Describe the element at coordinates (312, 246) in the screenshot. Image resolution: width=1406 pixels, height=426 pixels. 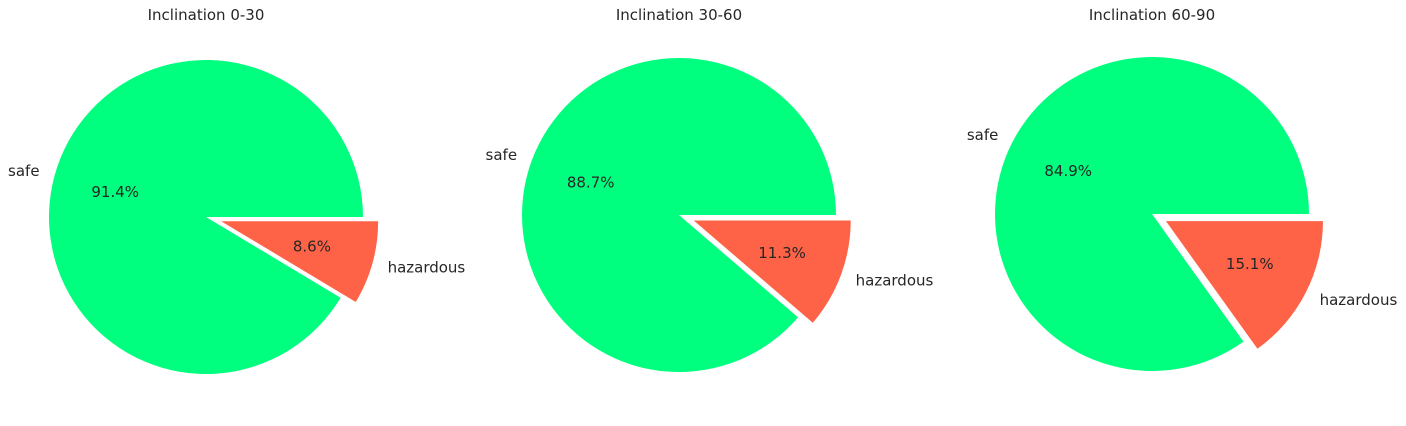
I see `pct-label-hazardous: 8.6%` at that location.